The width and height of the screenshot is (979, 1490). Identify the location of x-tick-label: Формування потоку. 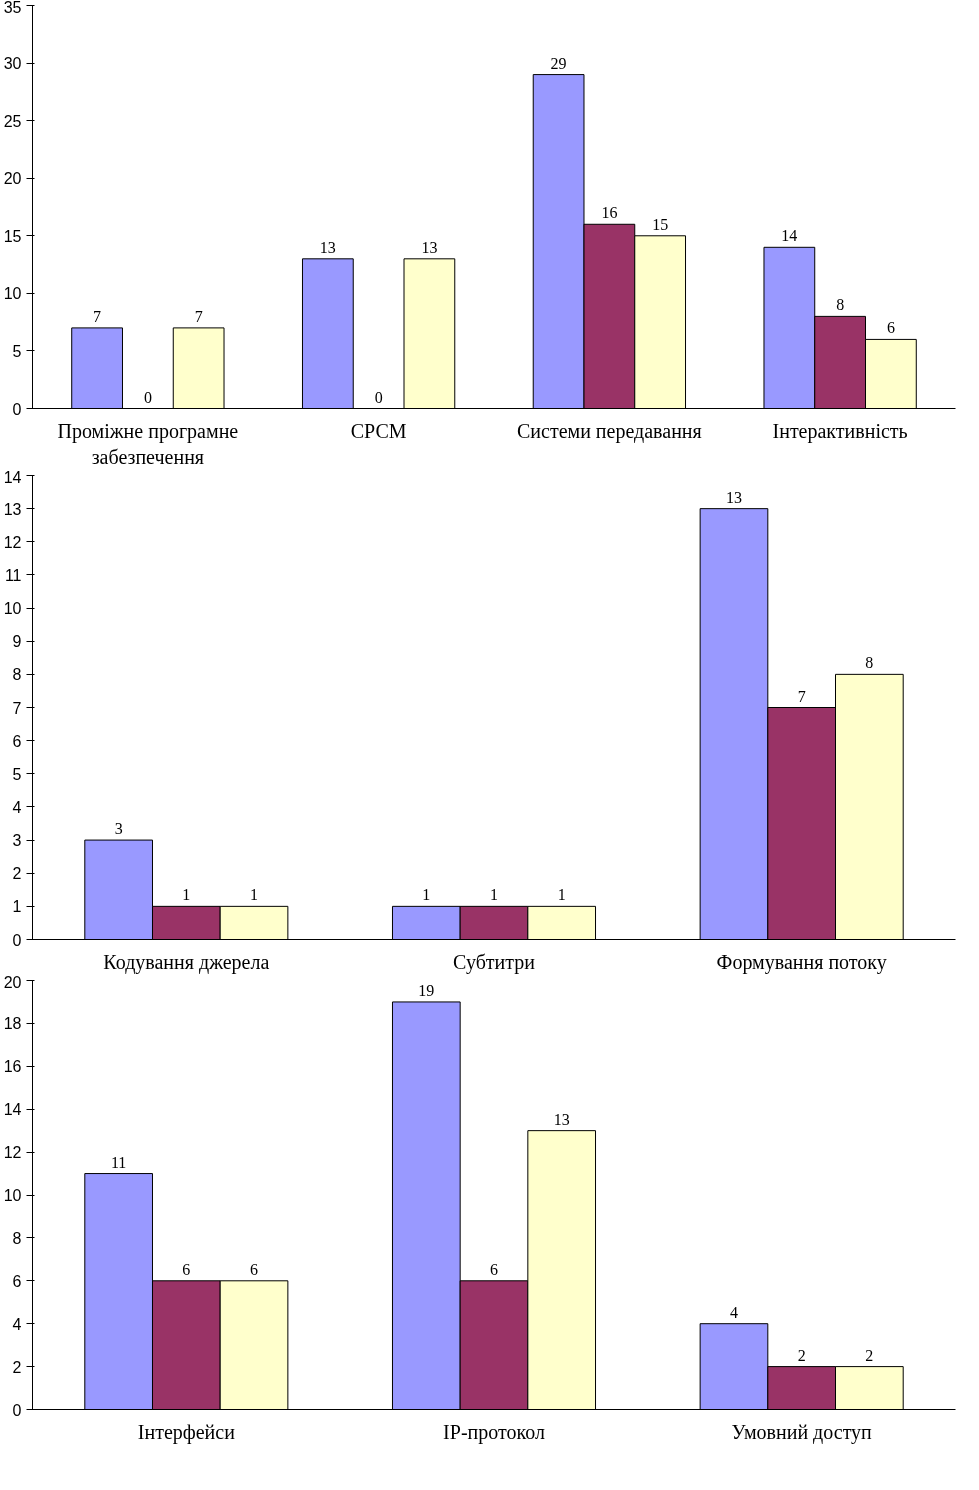
(801, 962).